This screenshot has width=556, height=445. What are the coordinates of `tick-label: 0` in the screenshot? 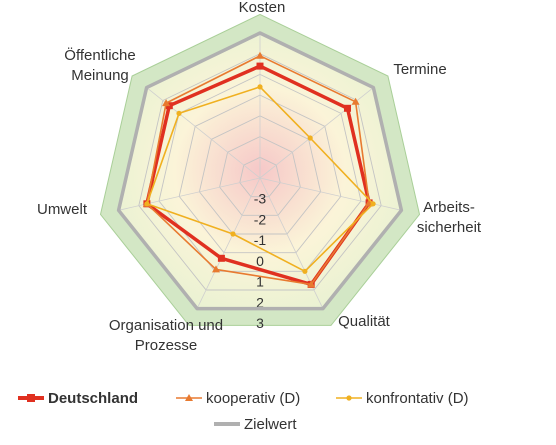 It's located at (260, 261).